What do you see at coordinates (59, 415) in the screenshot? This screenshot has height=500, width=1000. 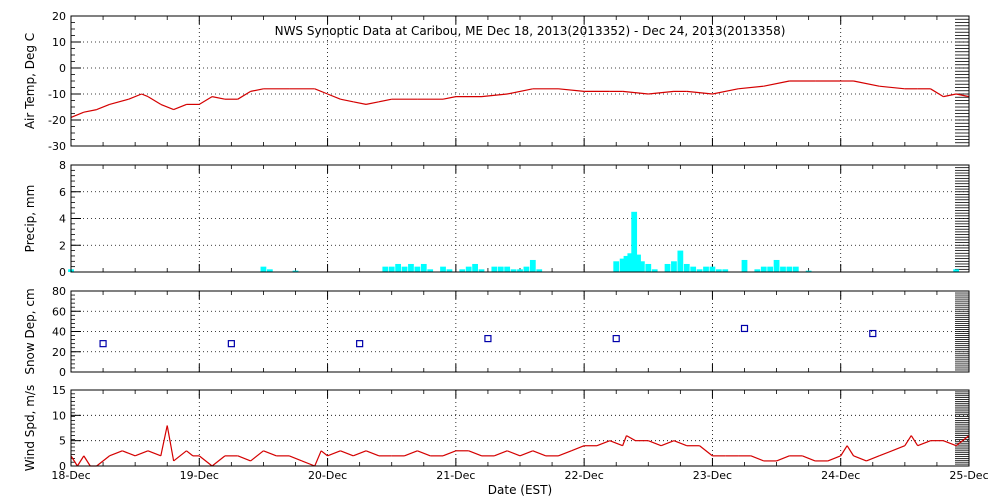 I see `y-tick-label: 10` at bounding box center [59, 415].